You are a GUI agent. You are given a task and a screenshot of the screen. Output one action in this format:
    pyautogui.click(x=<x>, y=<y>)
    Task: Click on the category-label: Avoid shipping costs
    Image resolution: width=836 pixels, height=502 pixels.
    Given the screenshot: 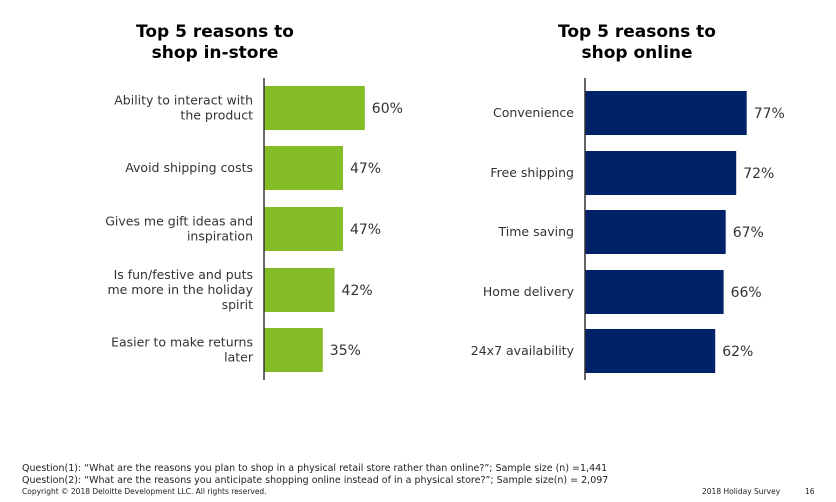 What is the action you would take?
    pyautogui.click(x=189, y=167)
    